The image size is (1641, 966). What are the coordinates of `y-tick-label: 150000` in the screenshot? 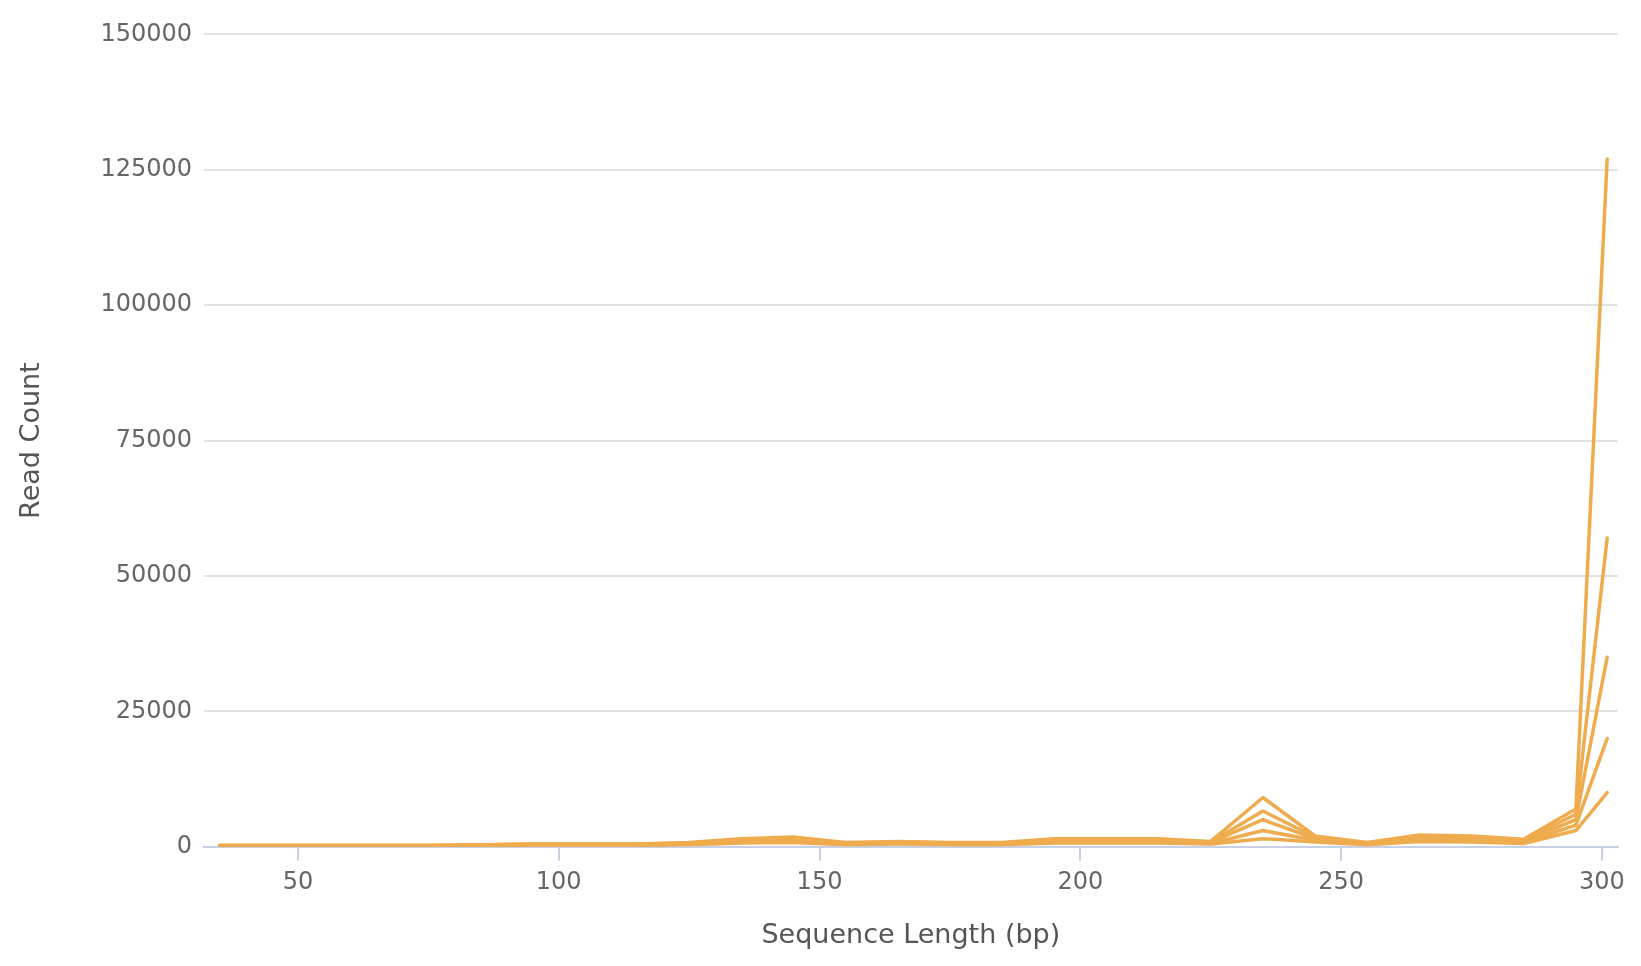 It's located at (146, 32).